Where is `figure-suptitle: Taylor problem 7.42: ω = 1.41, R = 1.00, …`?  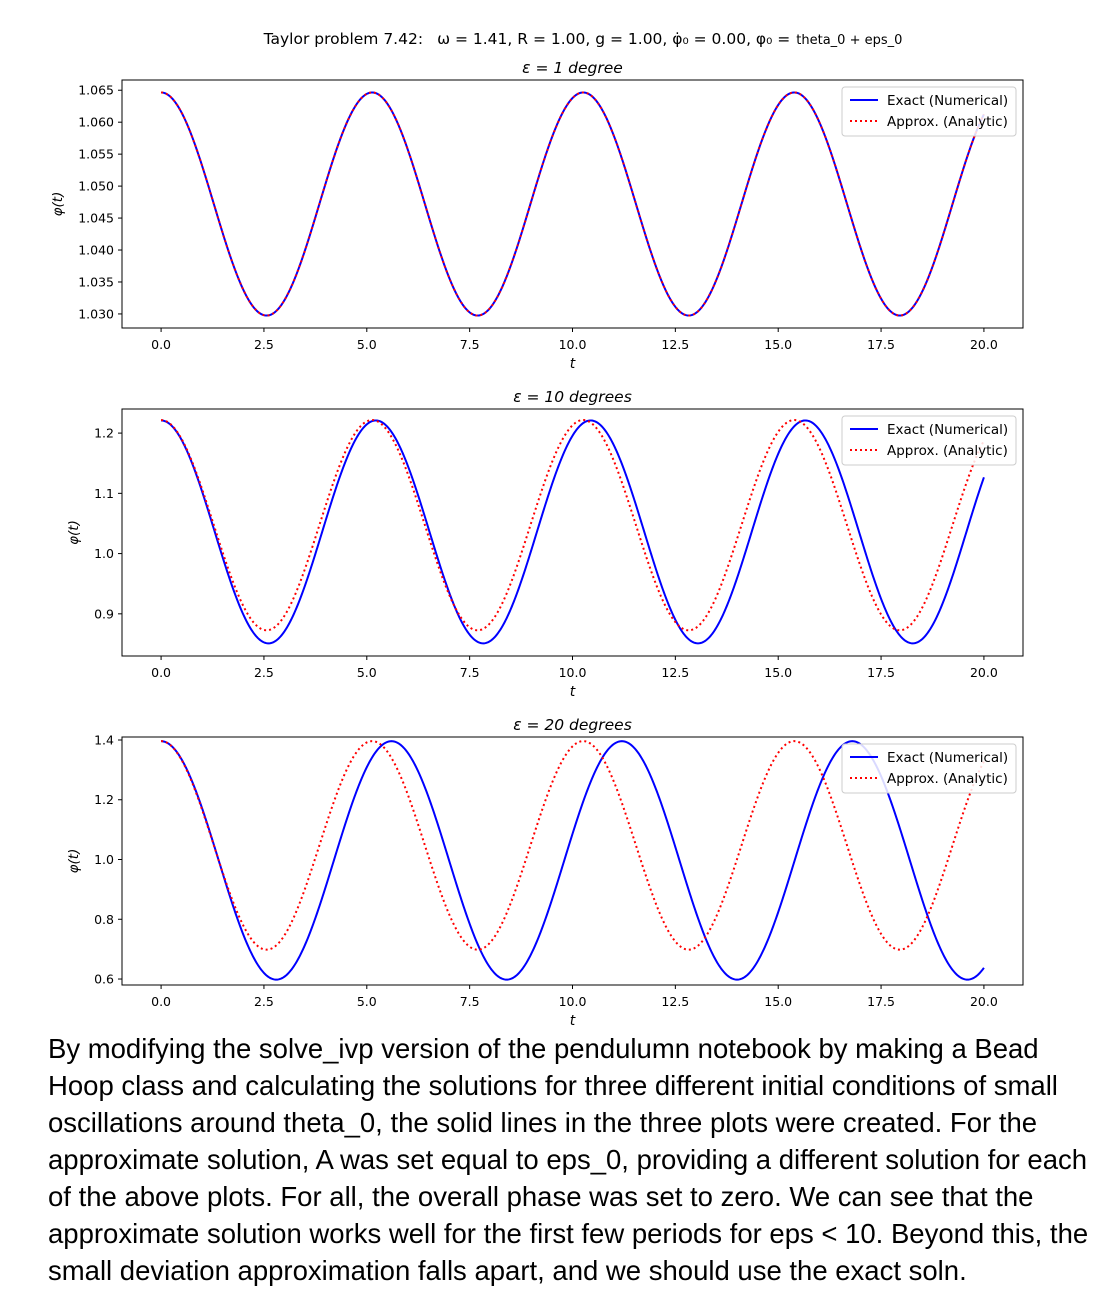 figure-suptitle: Taylor problem 7.42: ω = 1.41, R = 1.00, … is located at coordinates (583, 39).